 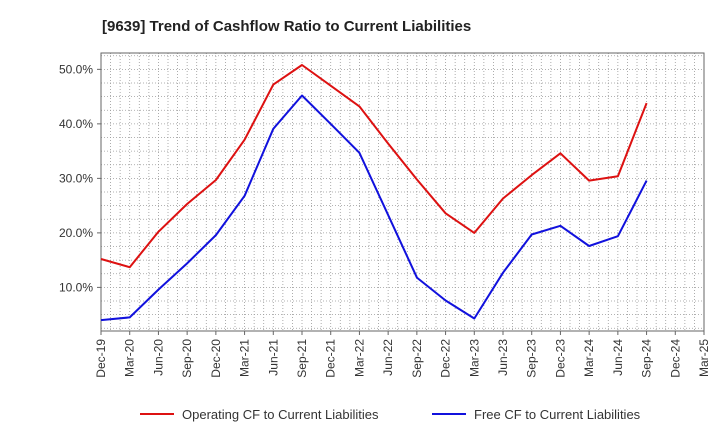 I want to click on y-tick-label: 20.0%, so click(x=76, y=233).